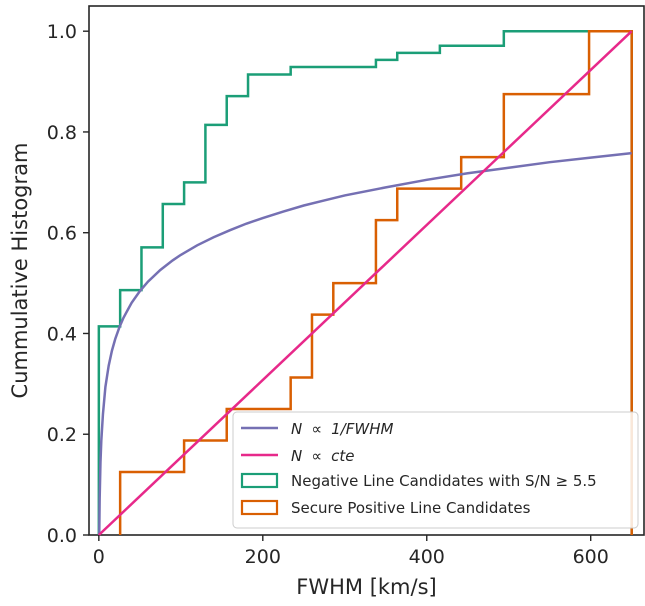  What do you see at coordinates (62, 435) in the screenshot?
I see `y-tick-label: 0.2` at bounding box center [62, 435].